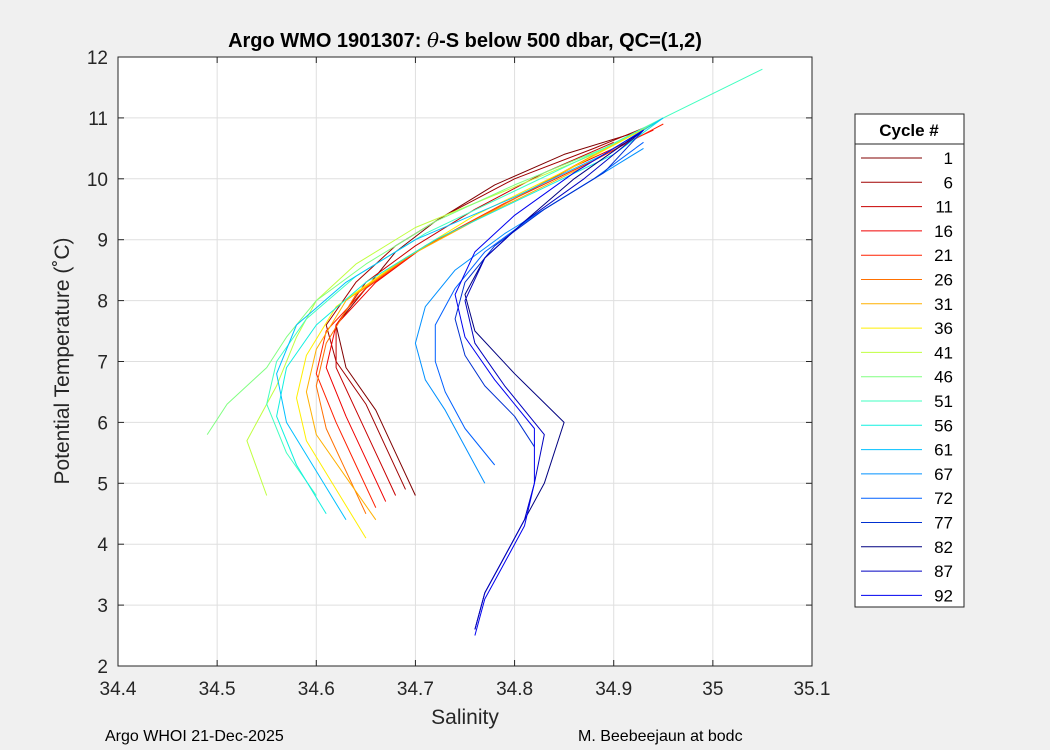  I want to click on chart-title-prefix: Argo WMO 1901307:, so click(327, 41).